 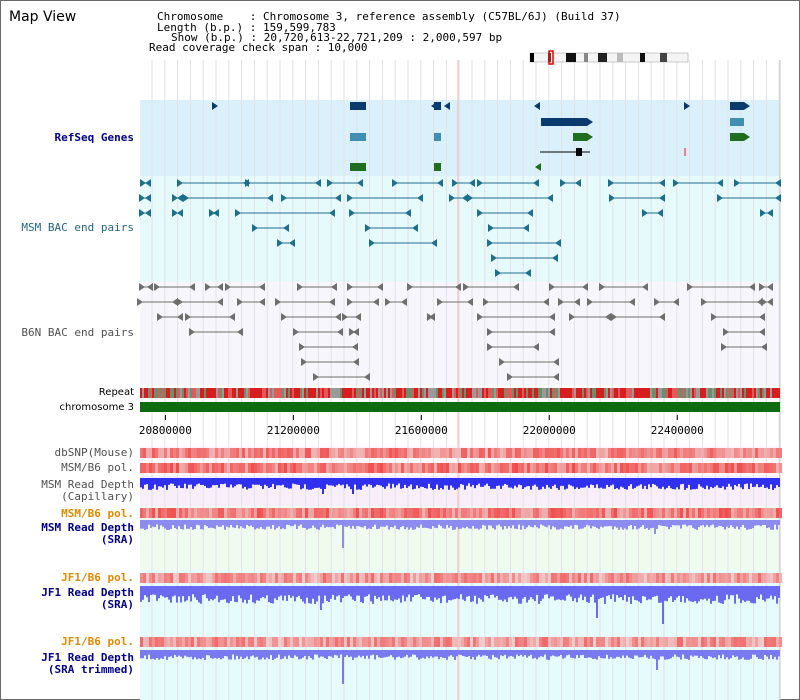 What do you see at coordinates (480, 213) in the screenshot?
I see `msm-bac-pair-end` at bounding box center [480, 213].